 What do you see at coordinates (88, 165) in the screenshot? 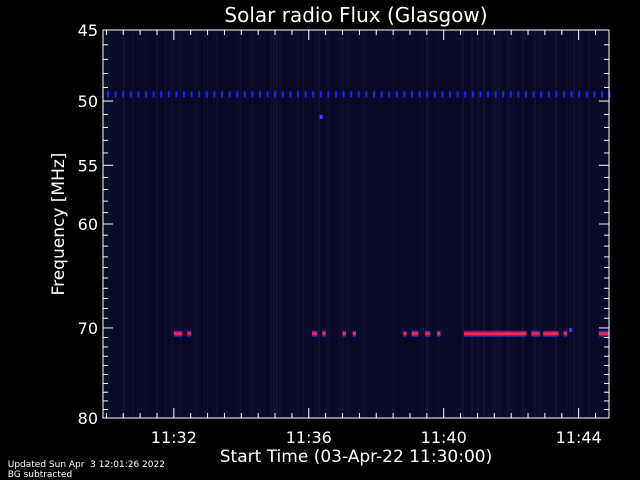
I see `y-tick-label: 55` at bounding box center [88, 165].